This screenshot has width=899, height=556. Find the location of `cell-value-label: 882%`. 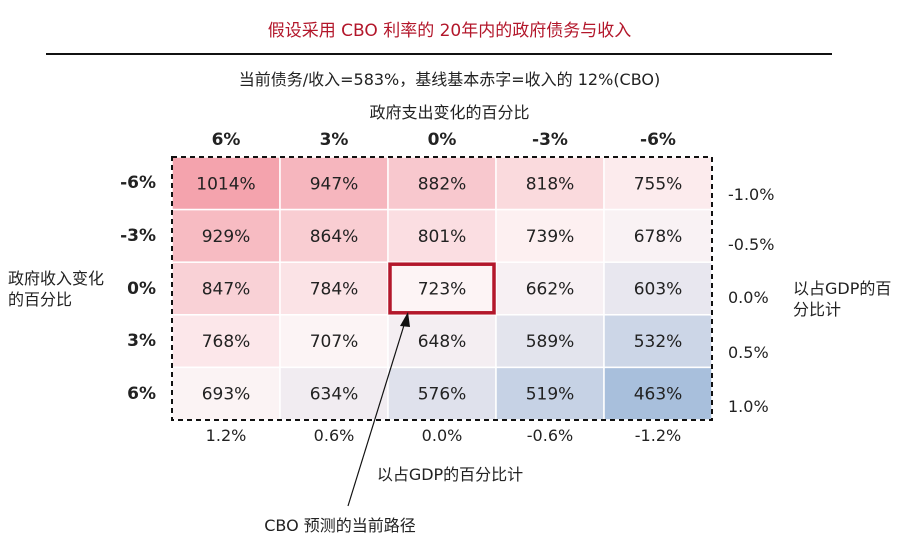

cell-value-label: 882% is located at coordinates (442, 184).